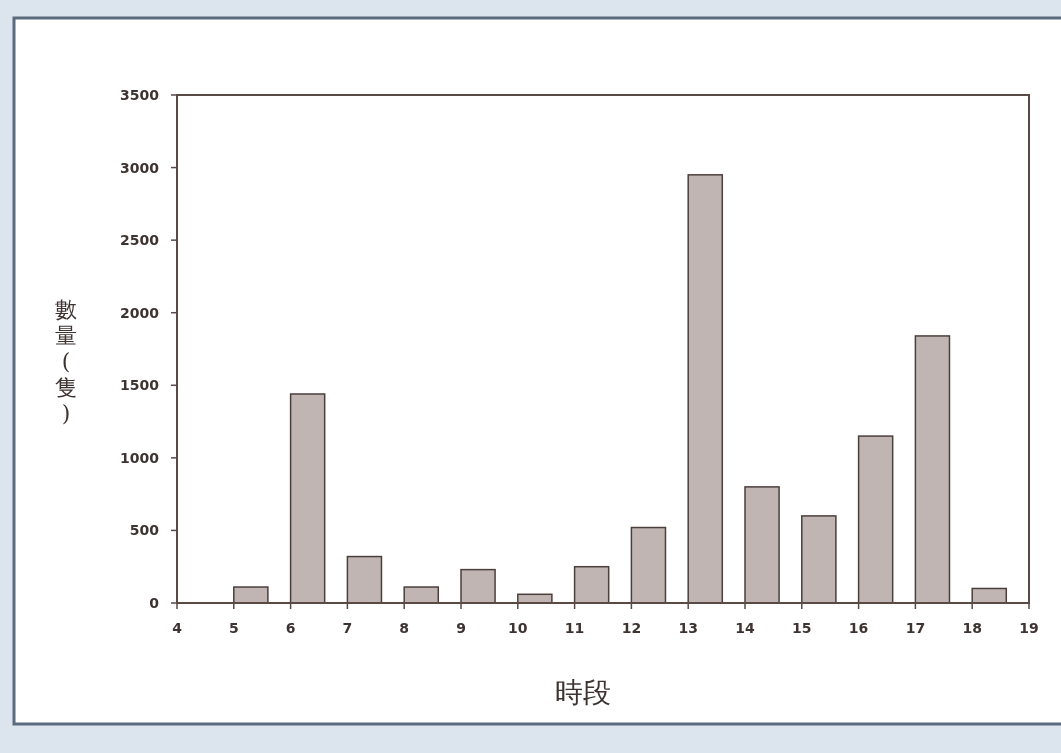  Describe the element at coordinates (583, 692) in the screenshot. I see `x-axis-title: 時段` at that location.